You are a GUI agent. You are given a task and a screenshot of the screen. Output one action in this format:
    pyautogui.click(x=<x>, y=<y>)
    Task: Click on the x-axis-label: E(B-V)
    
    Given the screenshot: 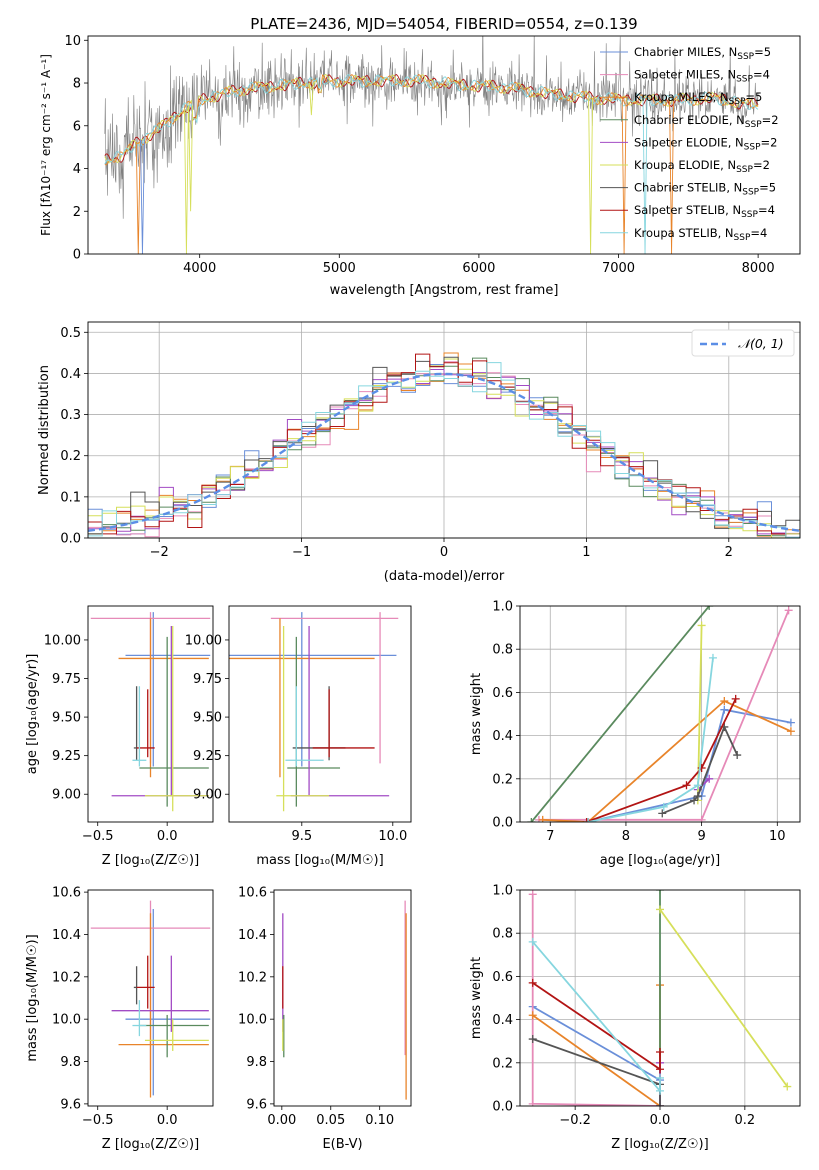 What is the action you would take?
    pyautogui.click(x=342, y=1144)
    